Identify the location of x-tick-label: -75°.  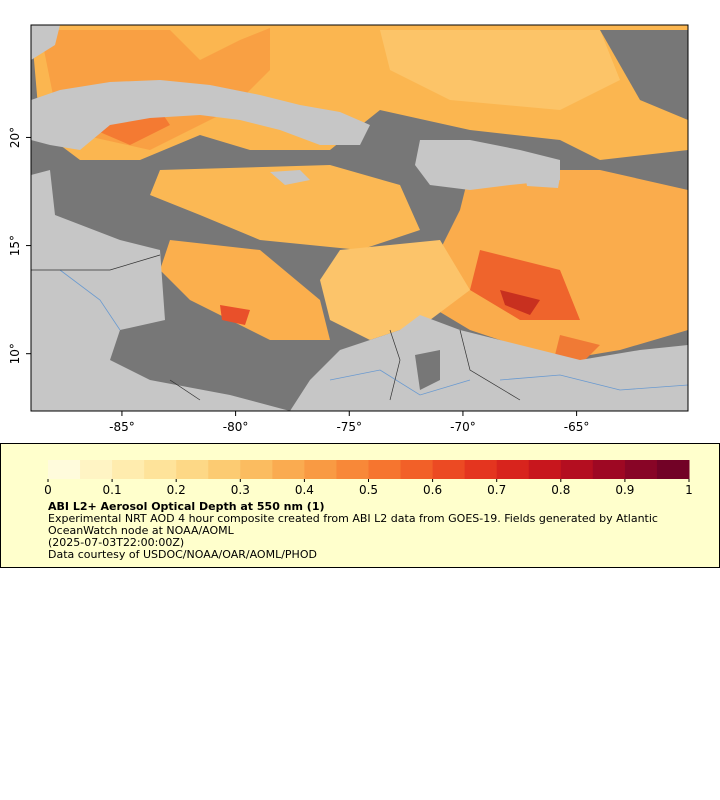
(349, 427).